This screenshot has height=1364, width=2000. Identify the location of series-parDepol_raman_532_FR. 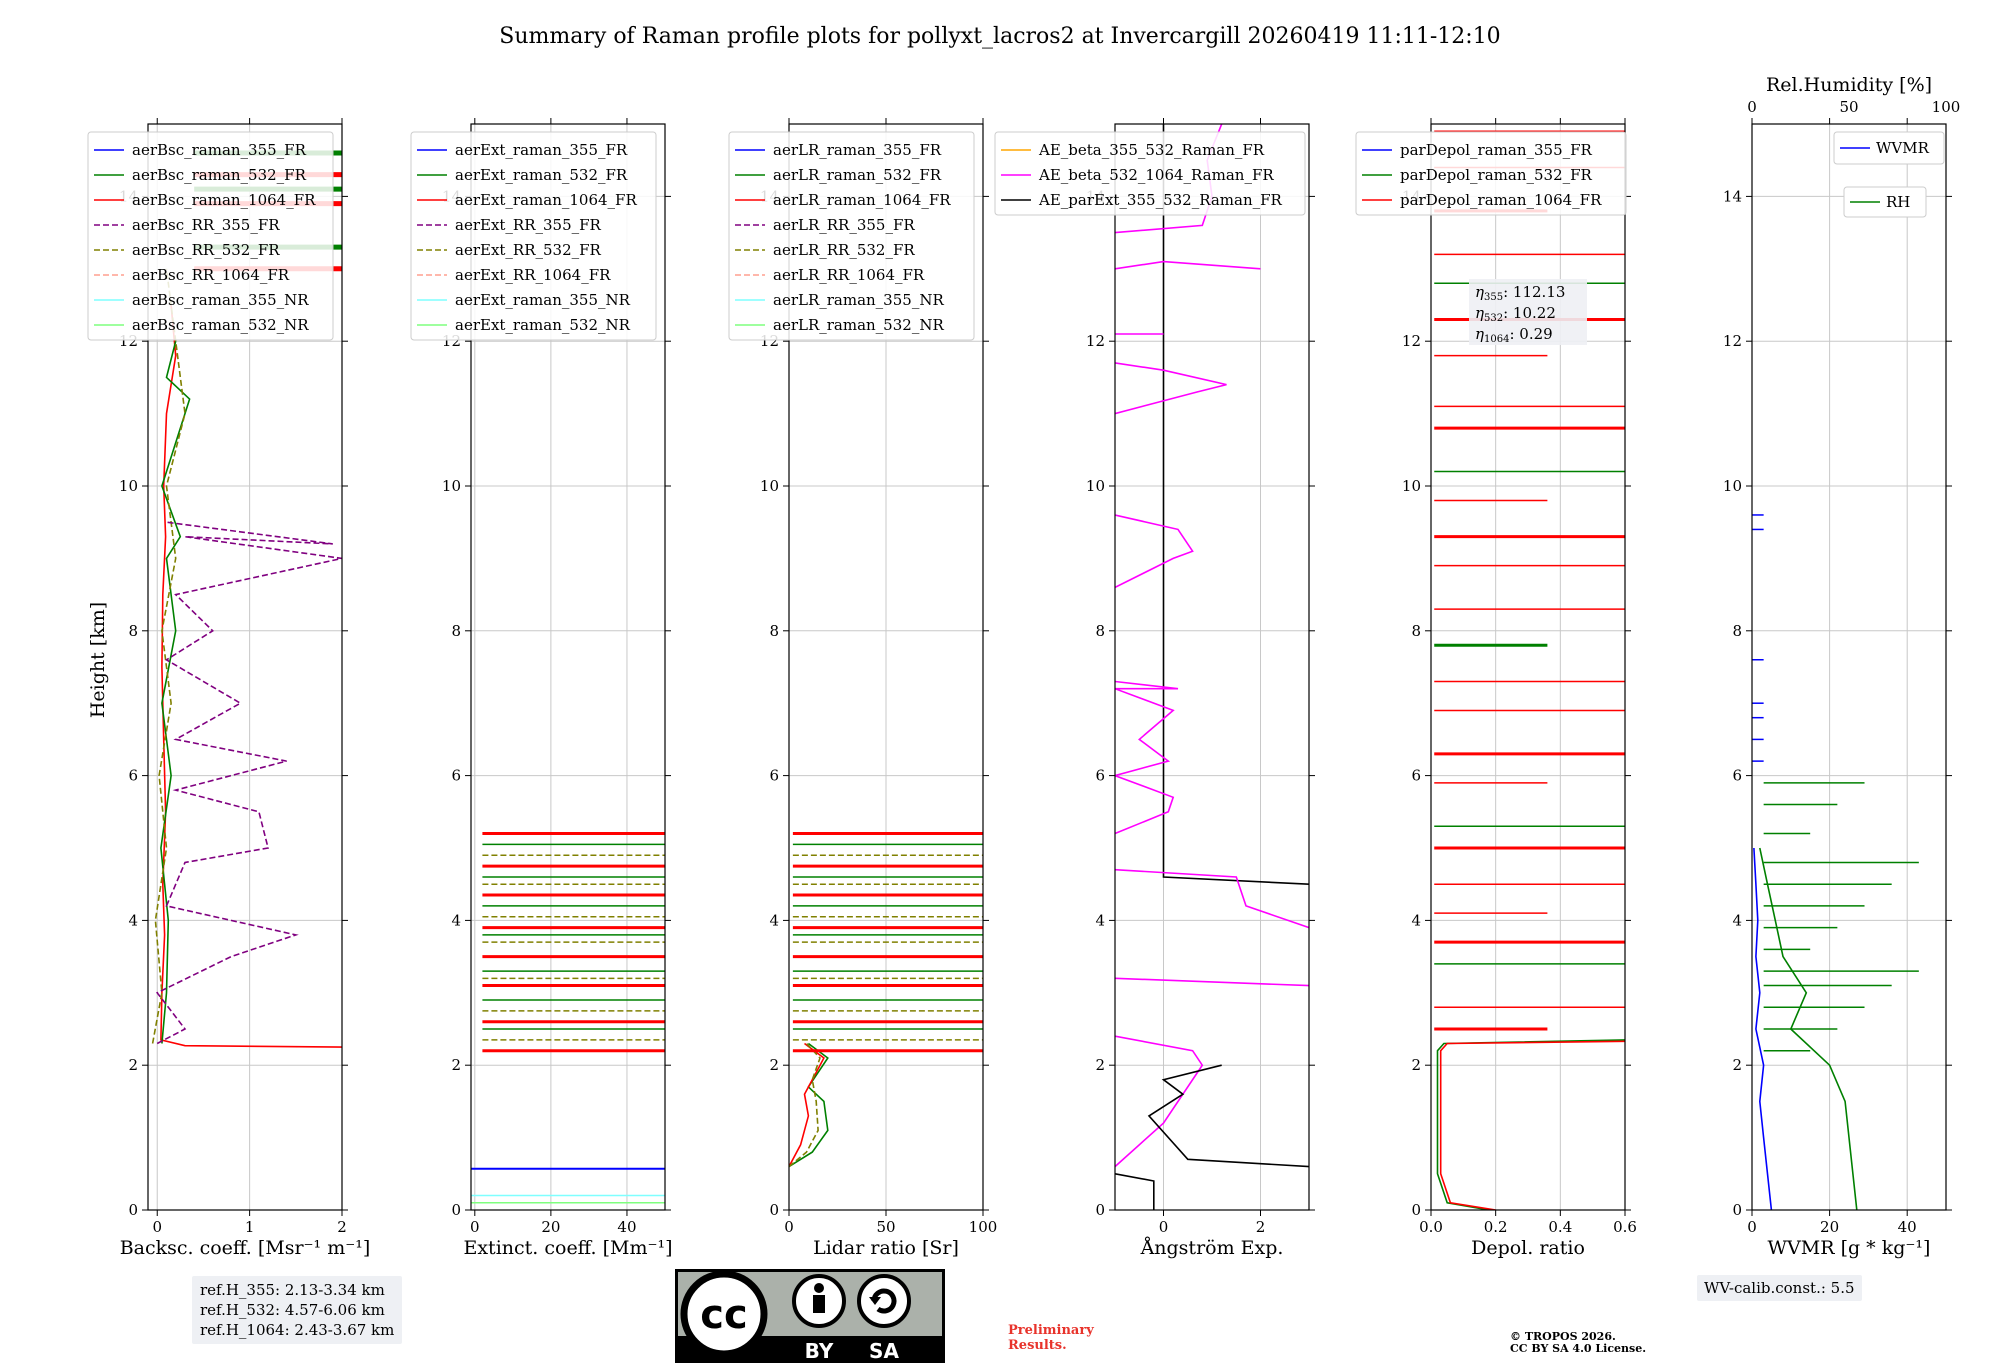
(1530, 1124).